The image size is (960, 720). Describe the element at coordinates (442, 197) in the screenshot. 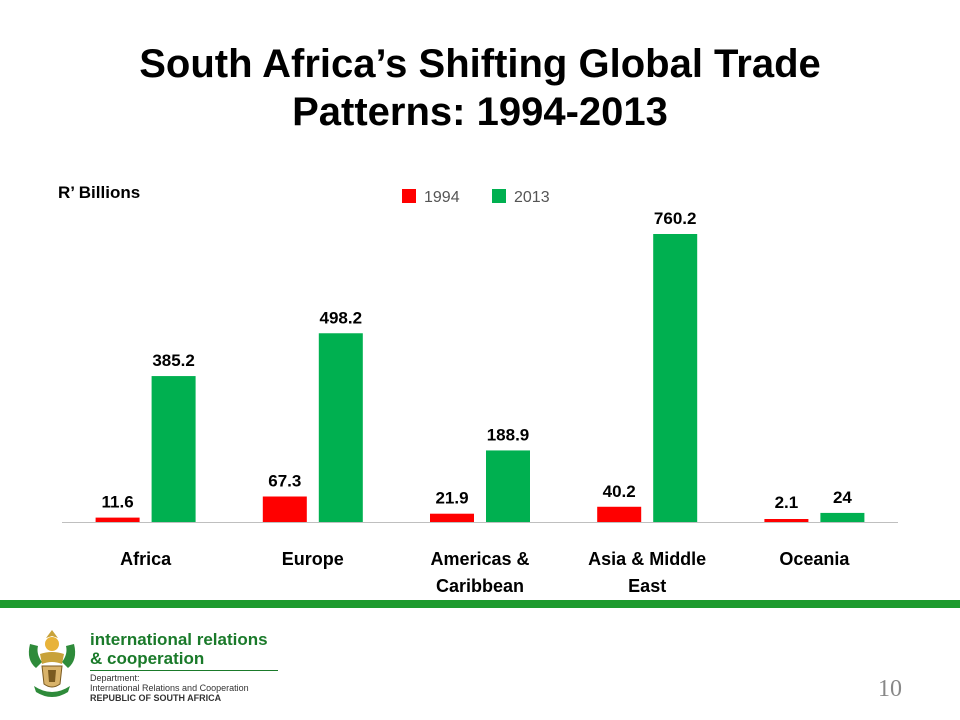

I see `legend-label-1994: 1994` at that location.